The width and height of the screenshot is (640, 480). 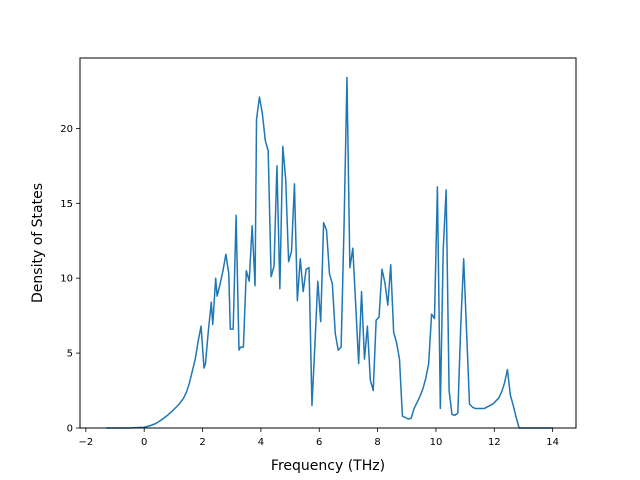 What do you see at coordinates (70, 354) in the screenshot?
I see `y-tick-label: 5` at bounding box center [70, 354].